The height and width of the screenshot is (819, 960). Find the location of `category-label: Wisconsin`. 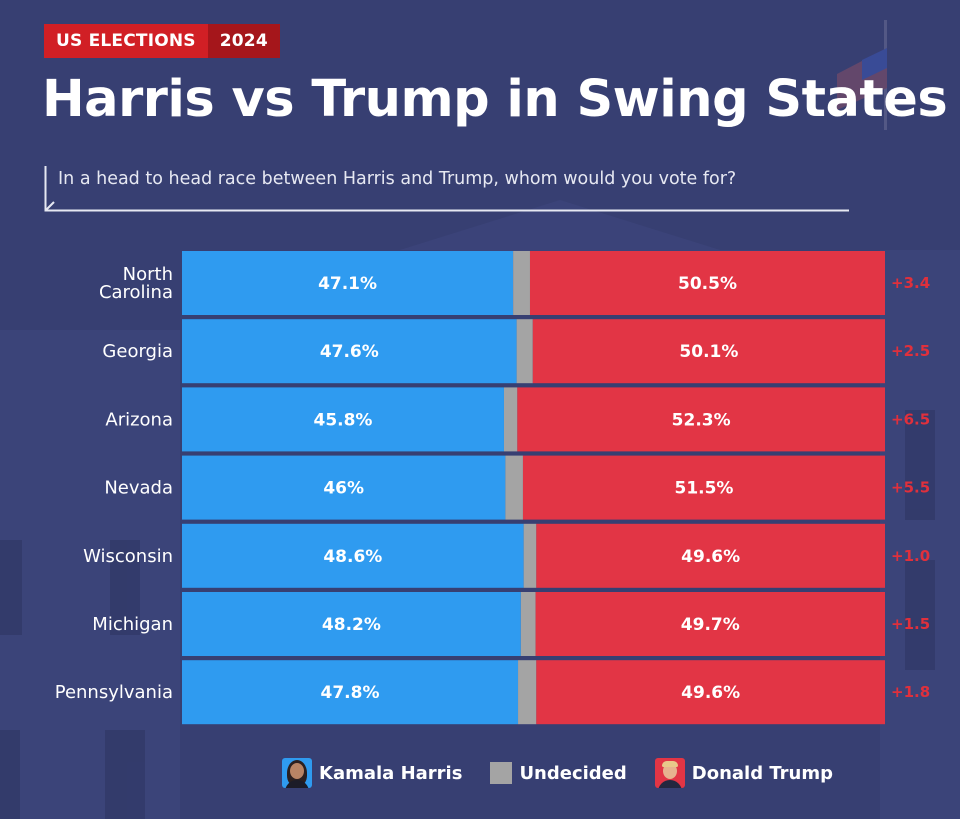

category-label: Wisconsin is located at coordinates (128, 556).